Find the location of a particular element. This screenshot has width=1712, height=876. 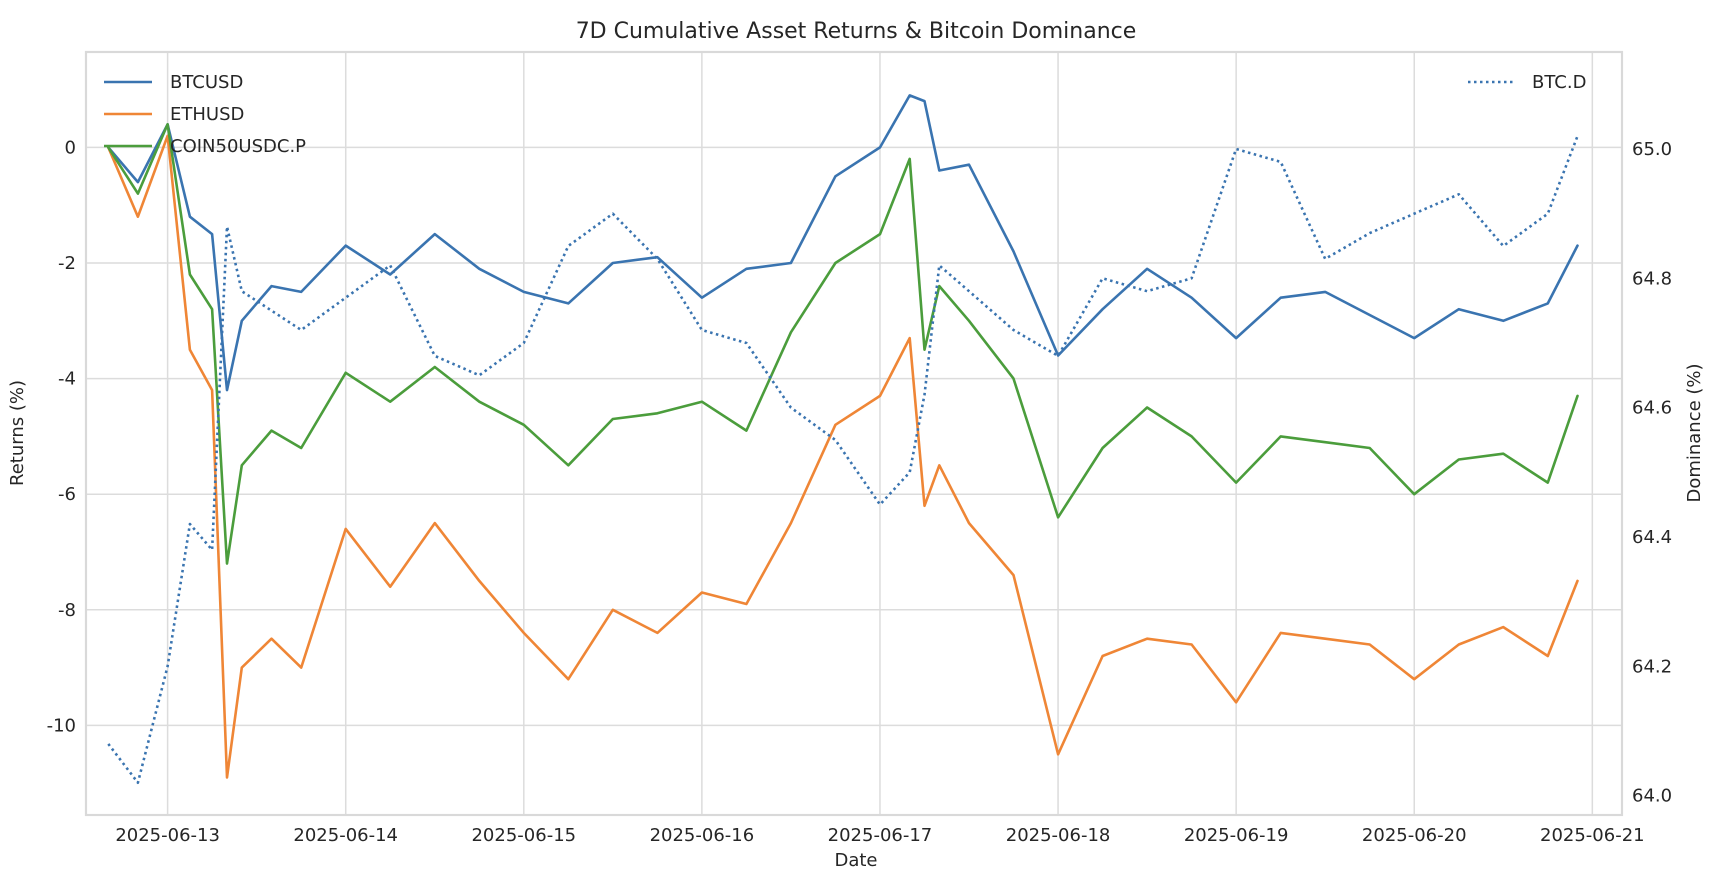

legend-label: BTCUSD is located at coordinates (206, 82).